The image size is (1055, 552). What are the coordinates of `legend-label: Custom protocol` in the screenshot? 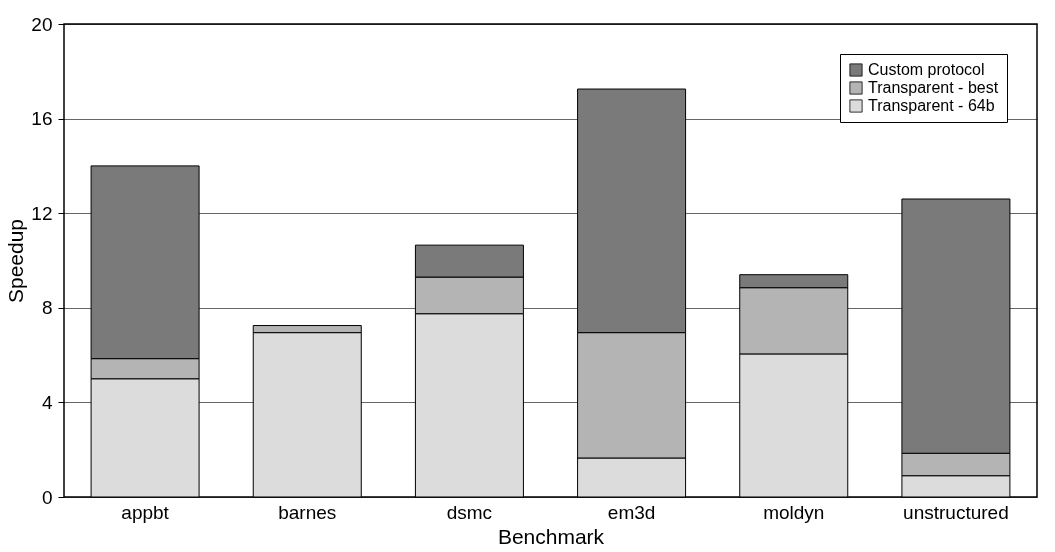 It's located at (926, 69).